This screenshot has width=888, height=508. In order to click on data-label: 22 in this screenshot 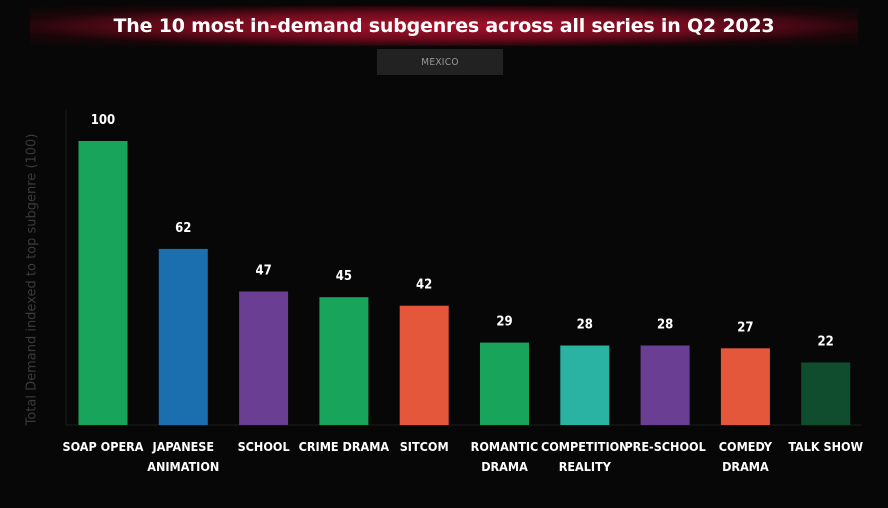, I will do `click(826, 342)`.